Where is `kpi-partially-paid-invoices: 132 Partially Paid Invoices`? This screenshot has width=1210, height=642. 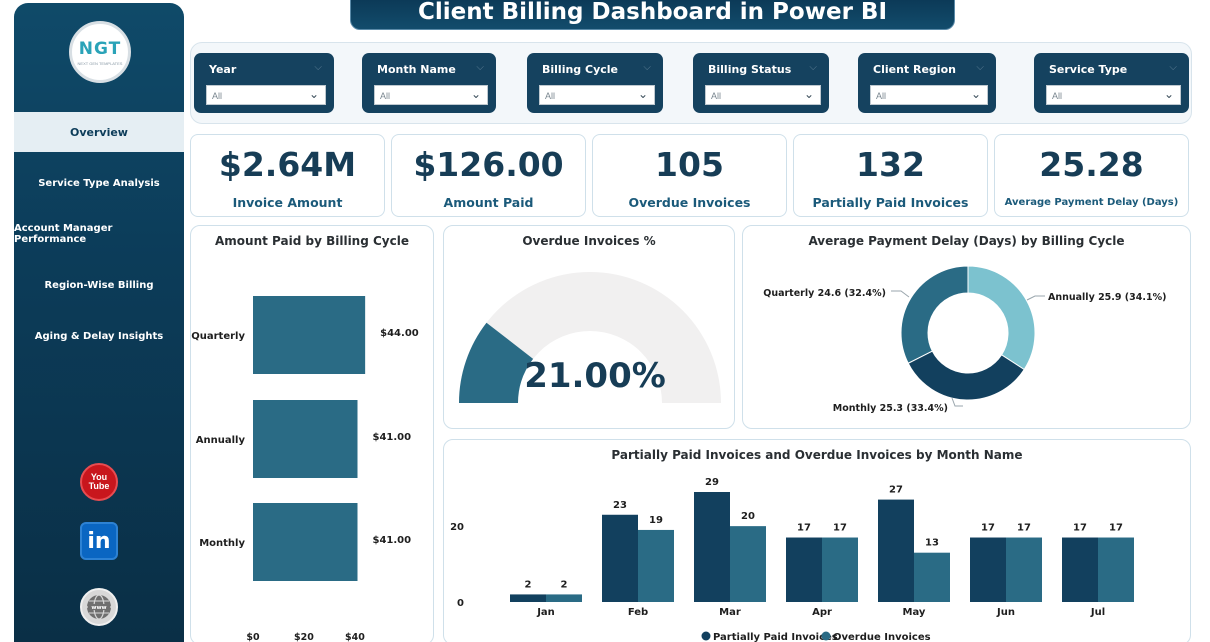
kpi-partially-paid-invoices: 132 Partially Paid Invoices is located at coordinates (890, 175).